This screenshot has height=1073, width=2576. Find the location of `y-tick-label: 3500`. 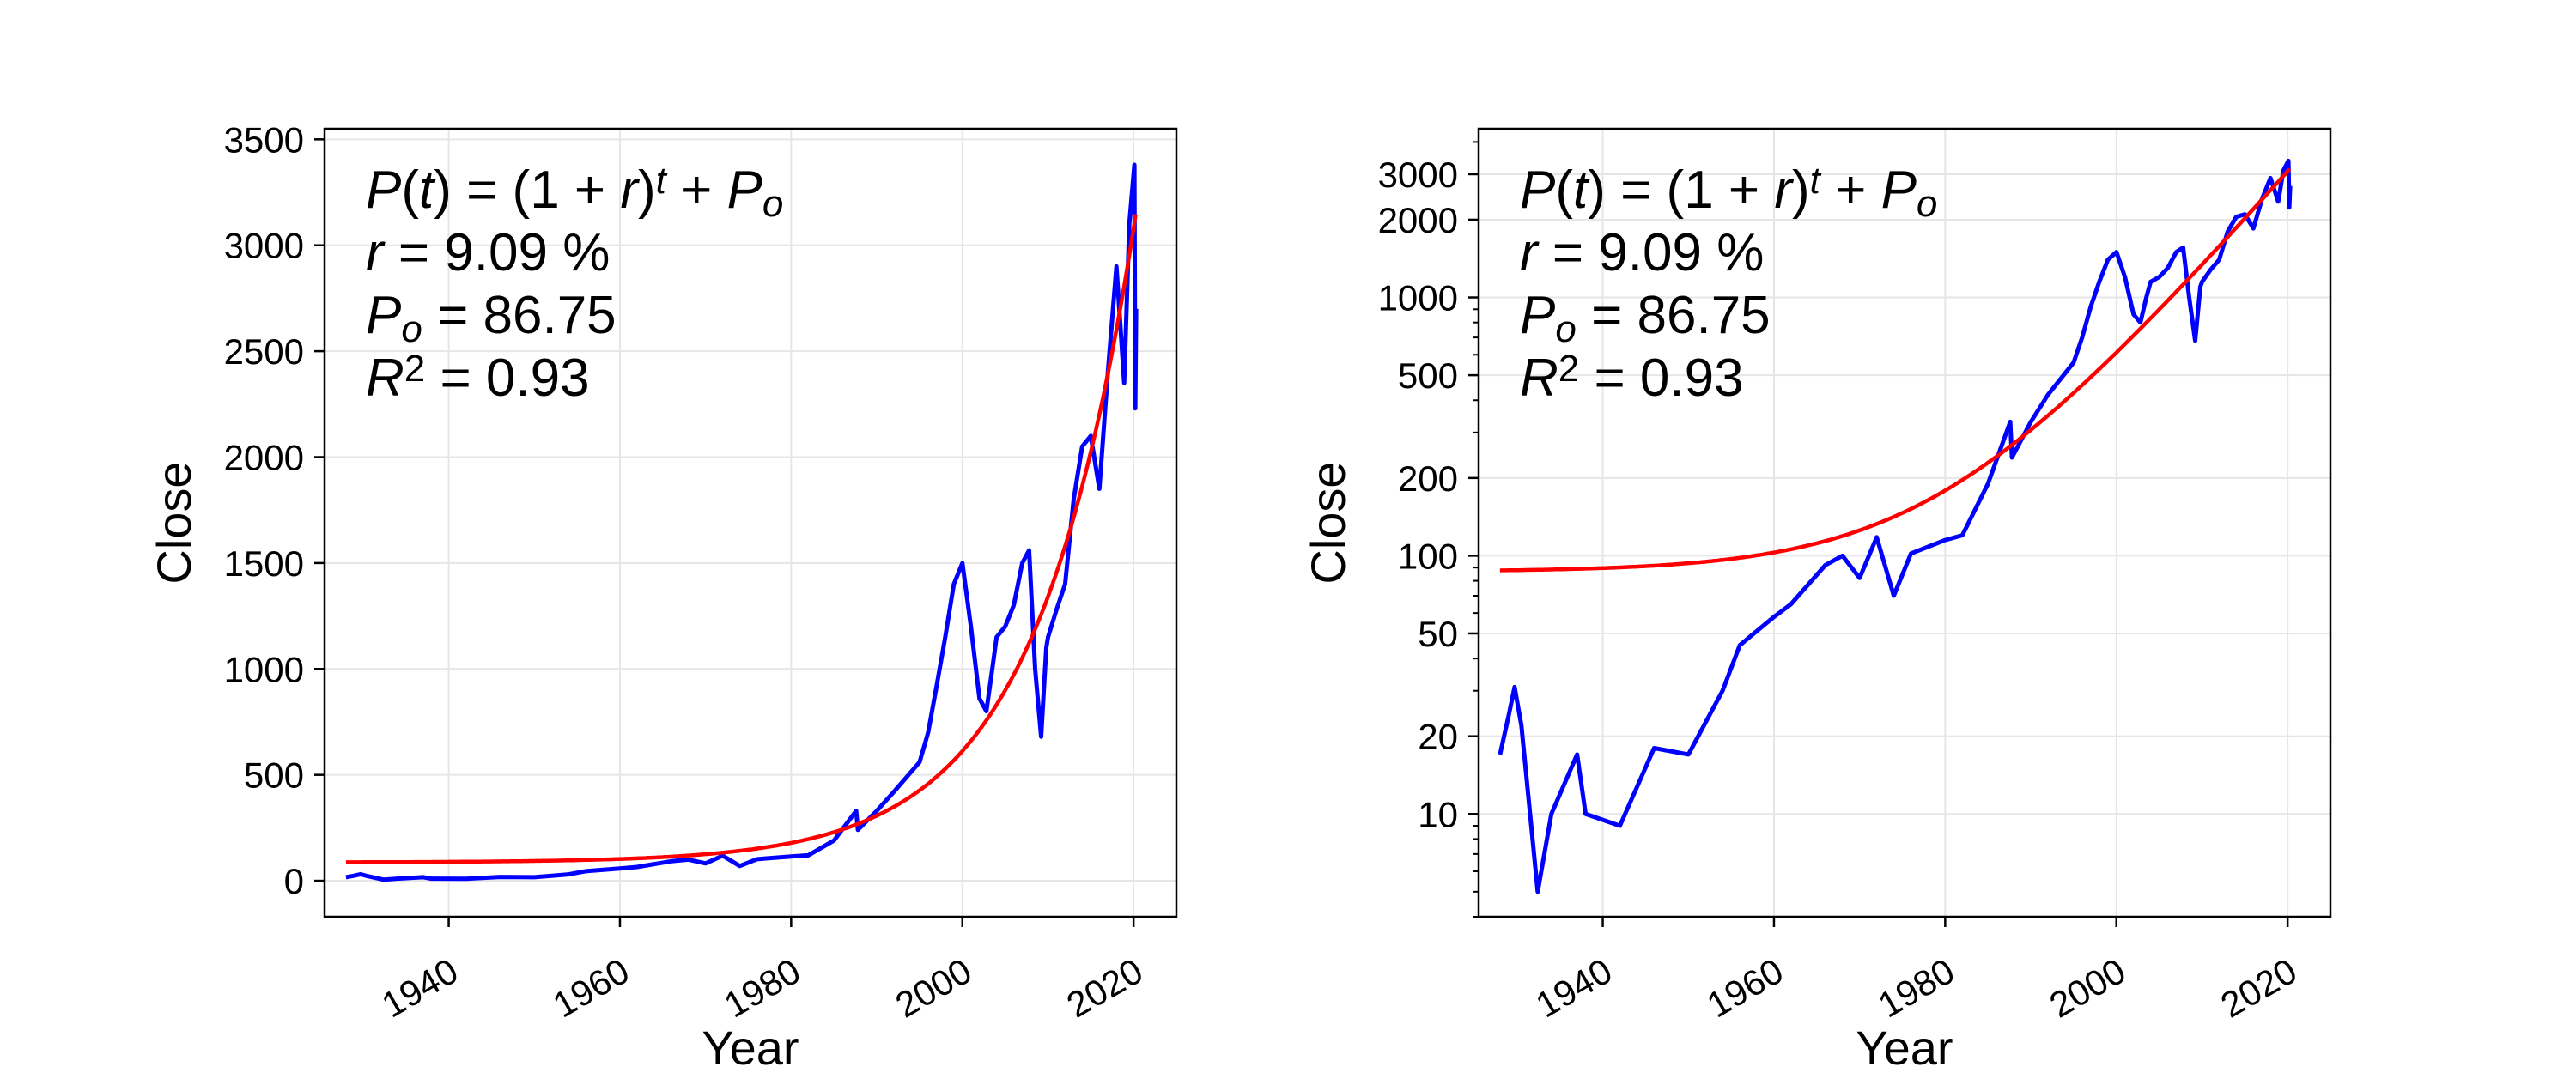

y-tick-label: 3500 is located at coordinates (264, 139).